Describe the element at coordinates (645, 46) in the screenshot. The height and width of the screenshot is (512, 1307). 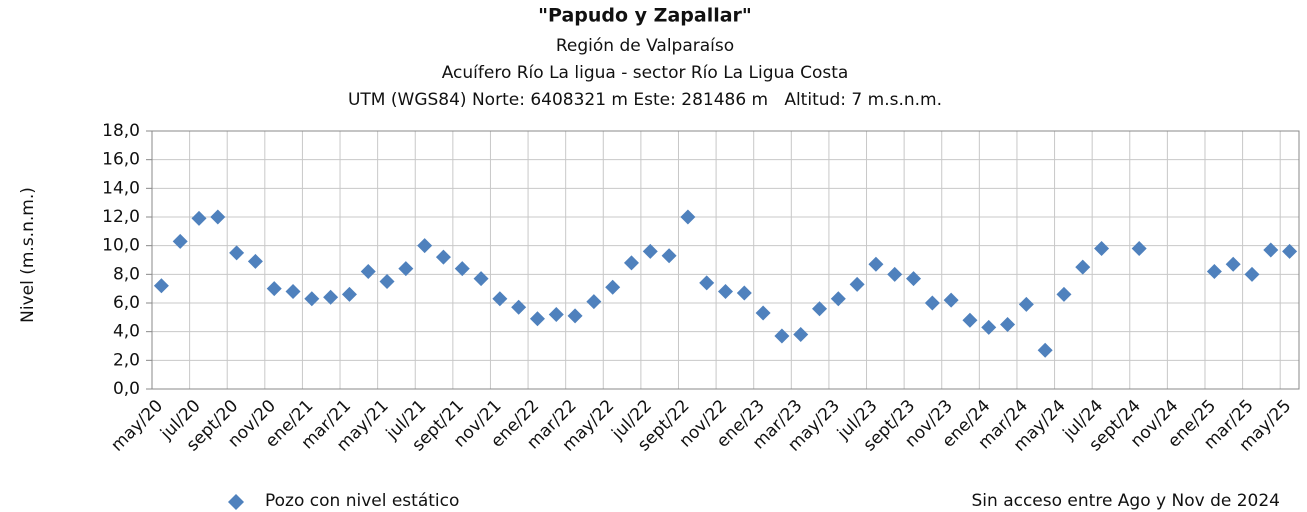
I see `subtitle: Región de Valparaíso` at that location.